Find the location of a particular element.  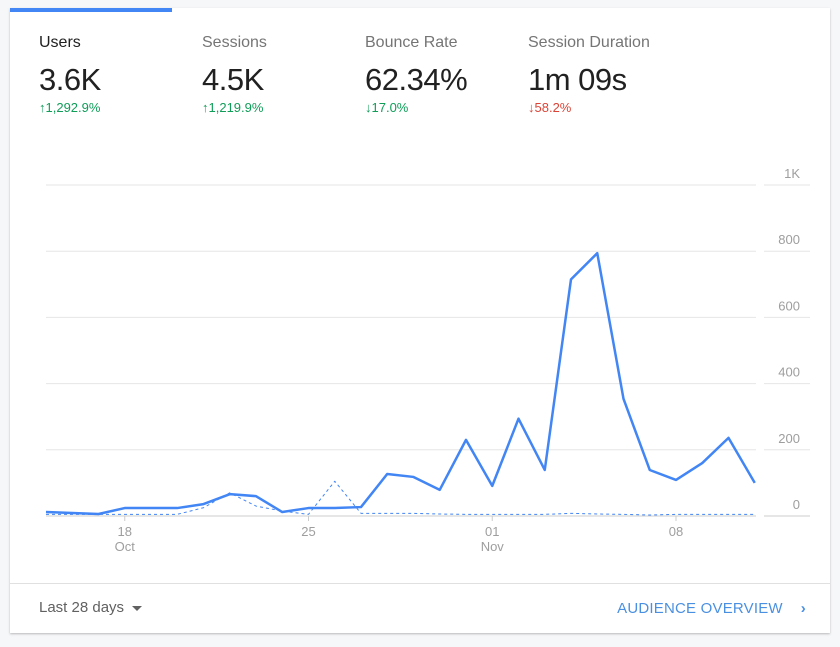

date-range-dropdown: Last 28 days is located at coordinates (91, 607).